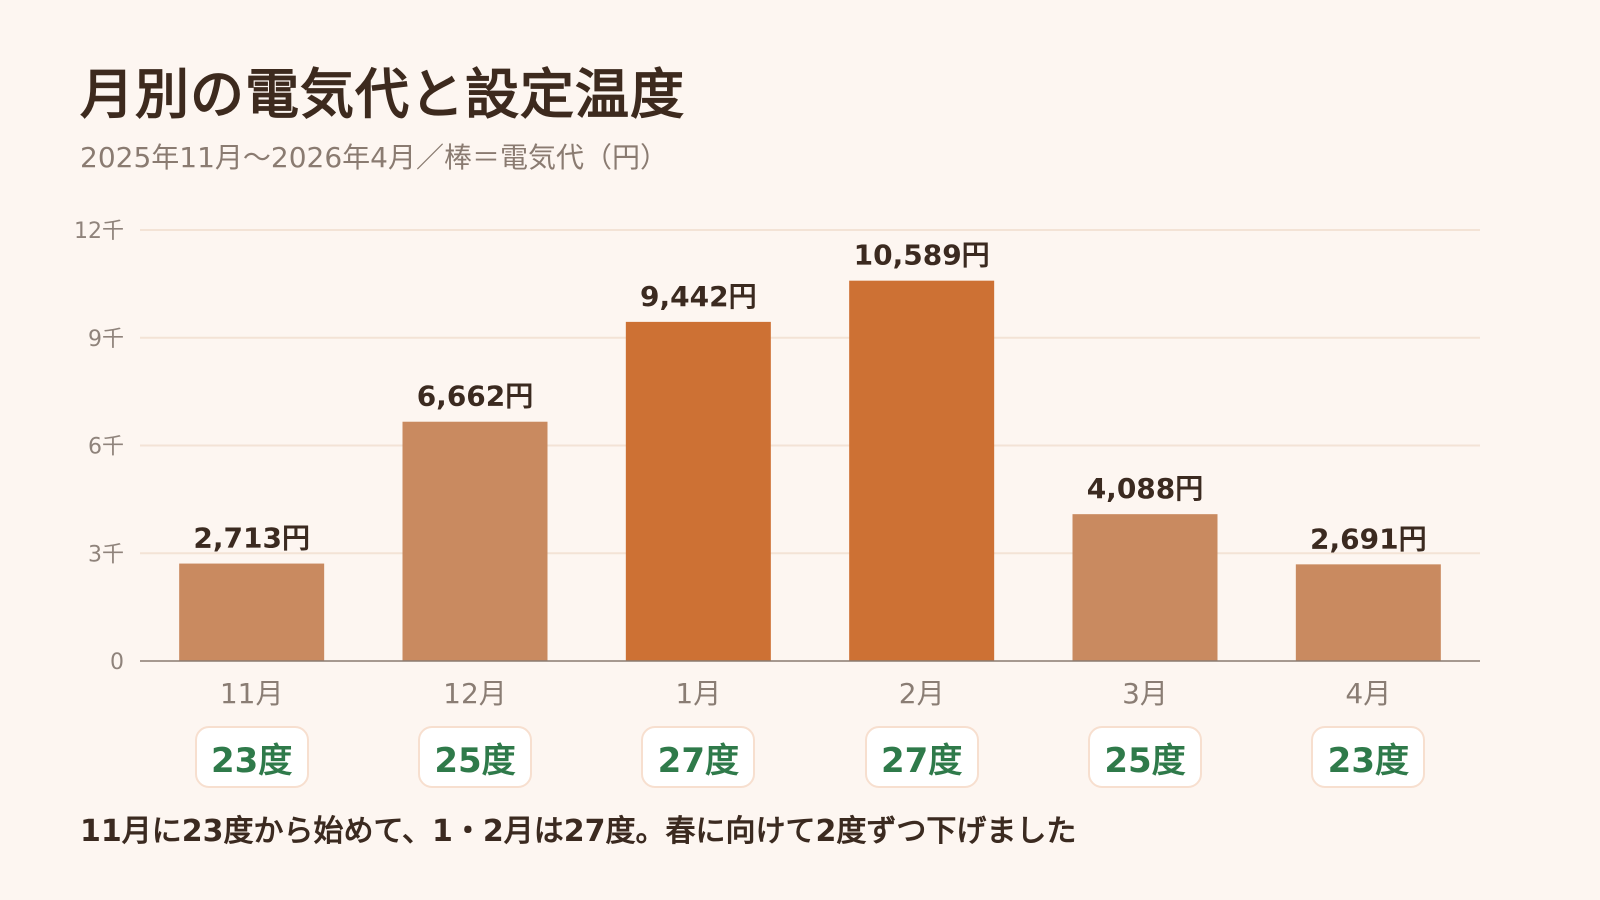 The width and height of the screenshot is (1600, 900). I want to click on chart-note: 11月に23度から始めて、1・2月は27度。春に向けて2度ずつ下げました, so click(578, 831).